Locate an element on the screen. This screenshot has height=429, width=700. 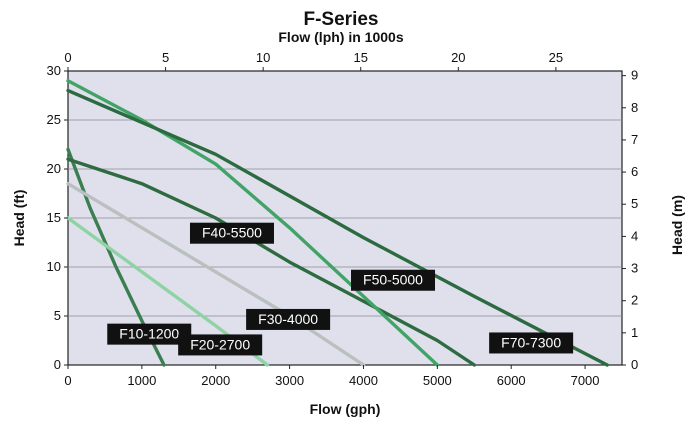
y-tick-label: 0 is located at coordinates (57, 364).